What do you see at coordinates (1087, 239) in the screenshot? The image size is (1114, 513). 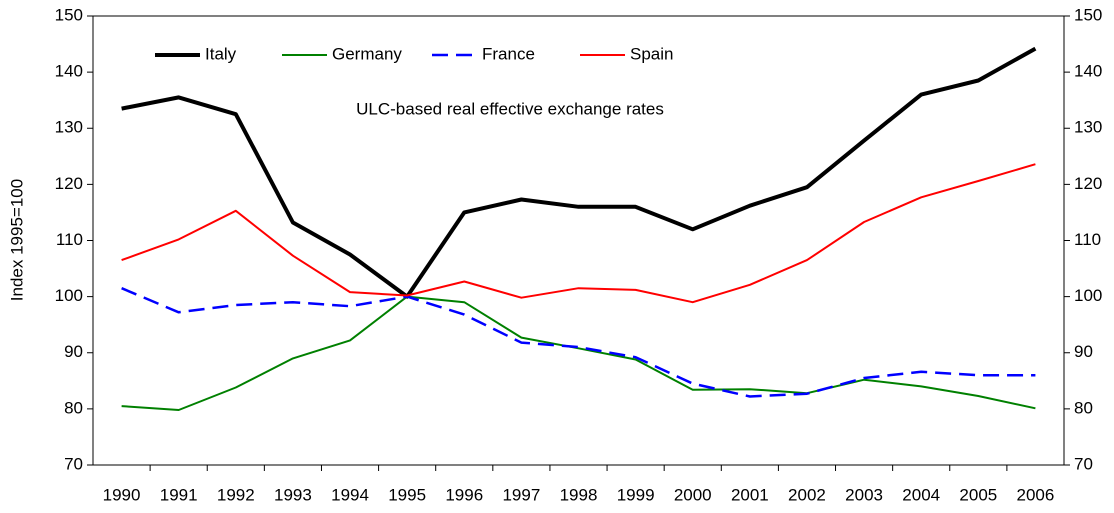 I see `y2-tick-label: 110` at bounding box center [1087, 239].